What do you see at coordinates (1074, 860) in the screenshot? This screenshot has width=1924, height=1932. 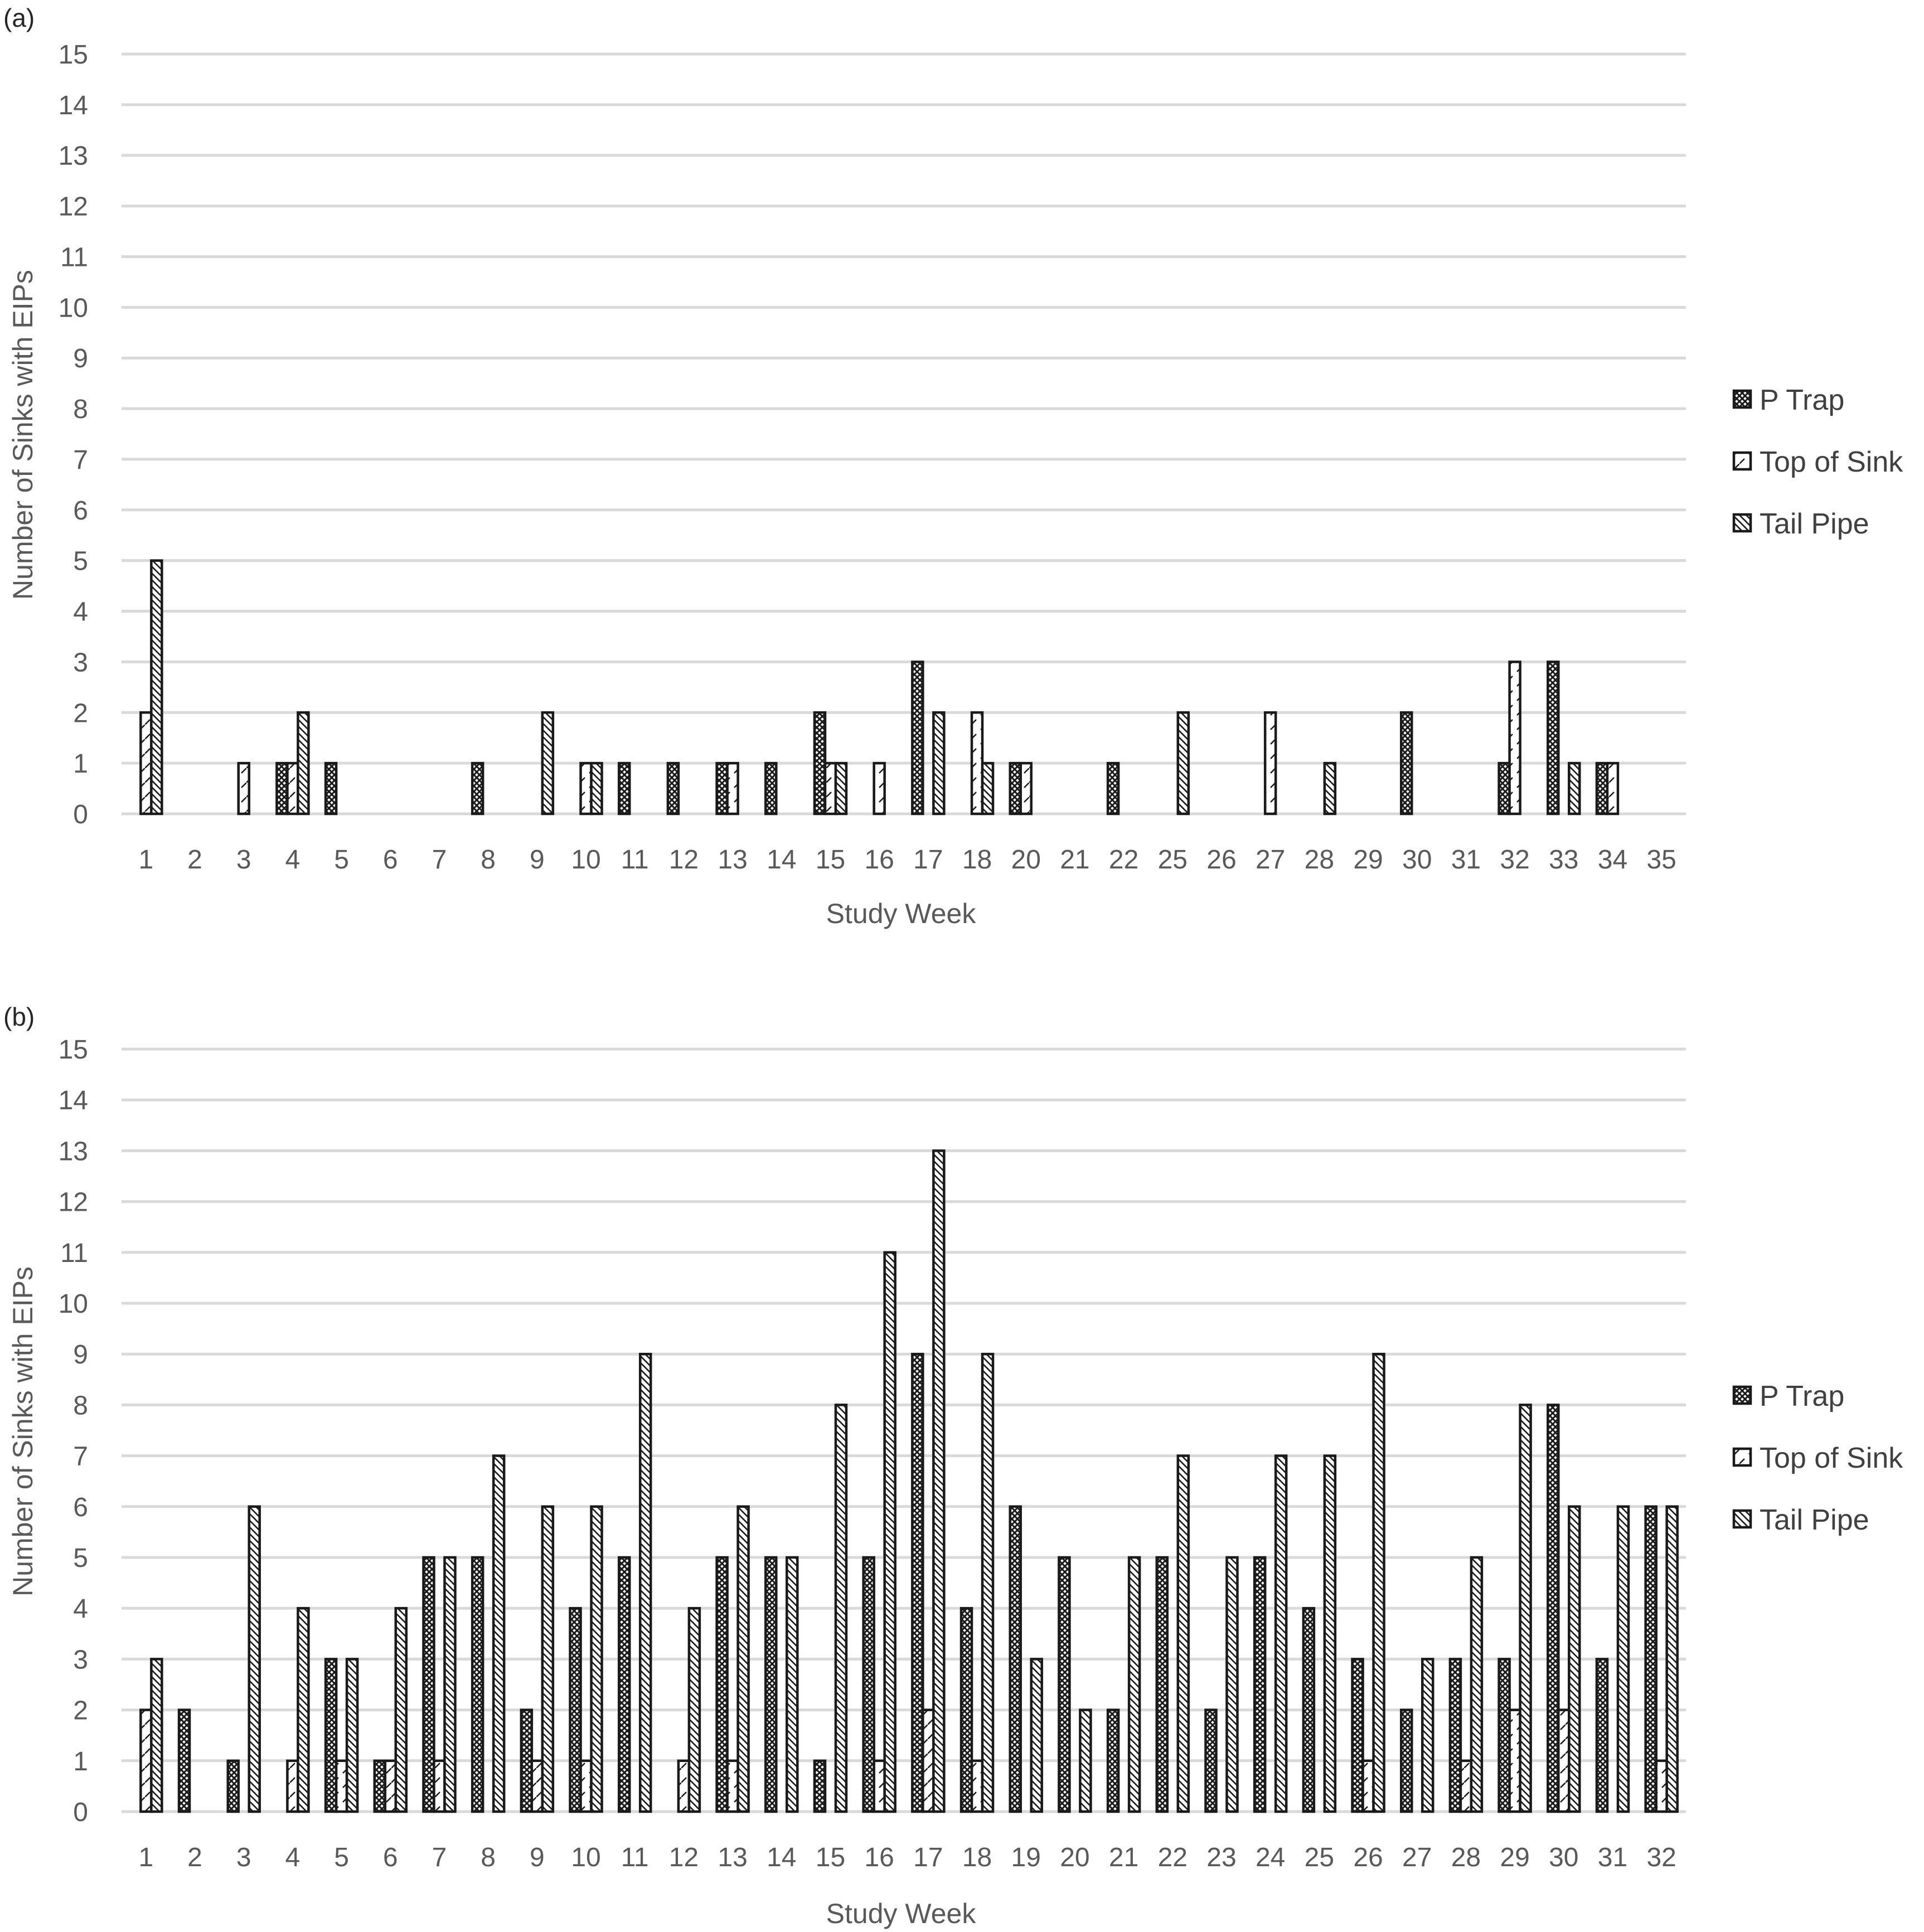 I see `x-tick-label: 21` at bounding box center [1074, 860].